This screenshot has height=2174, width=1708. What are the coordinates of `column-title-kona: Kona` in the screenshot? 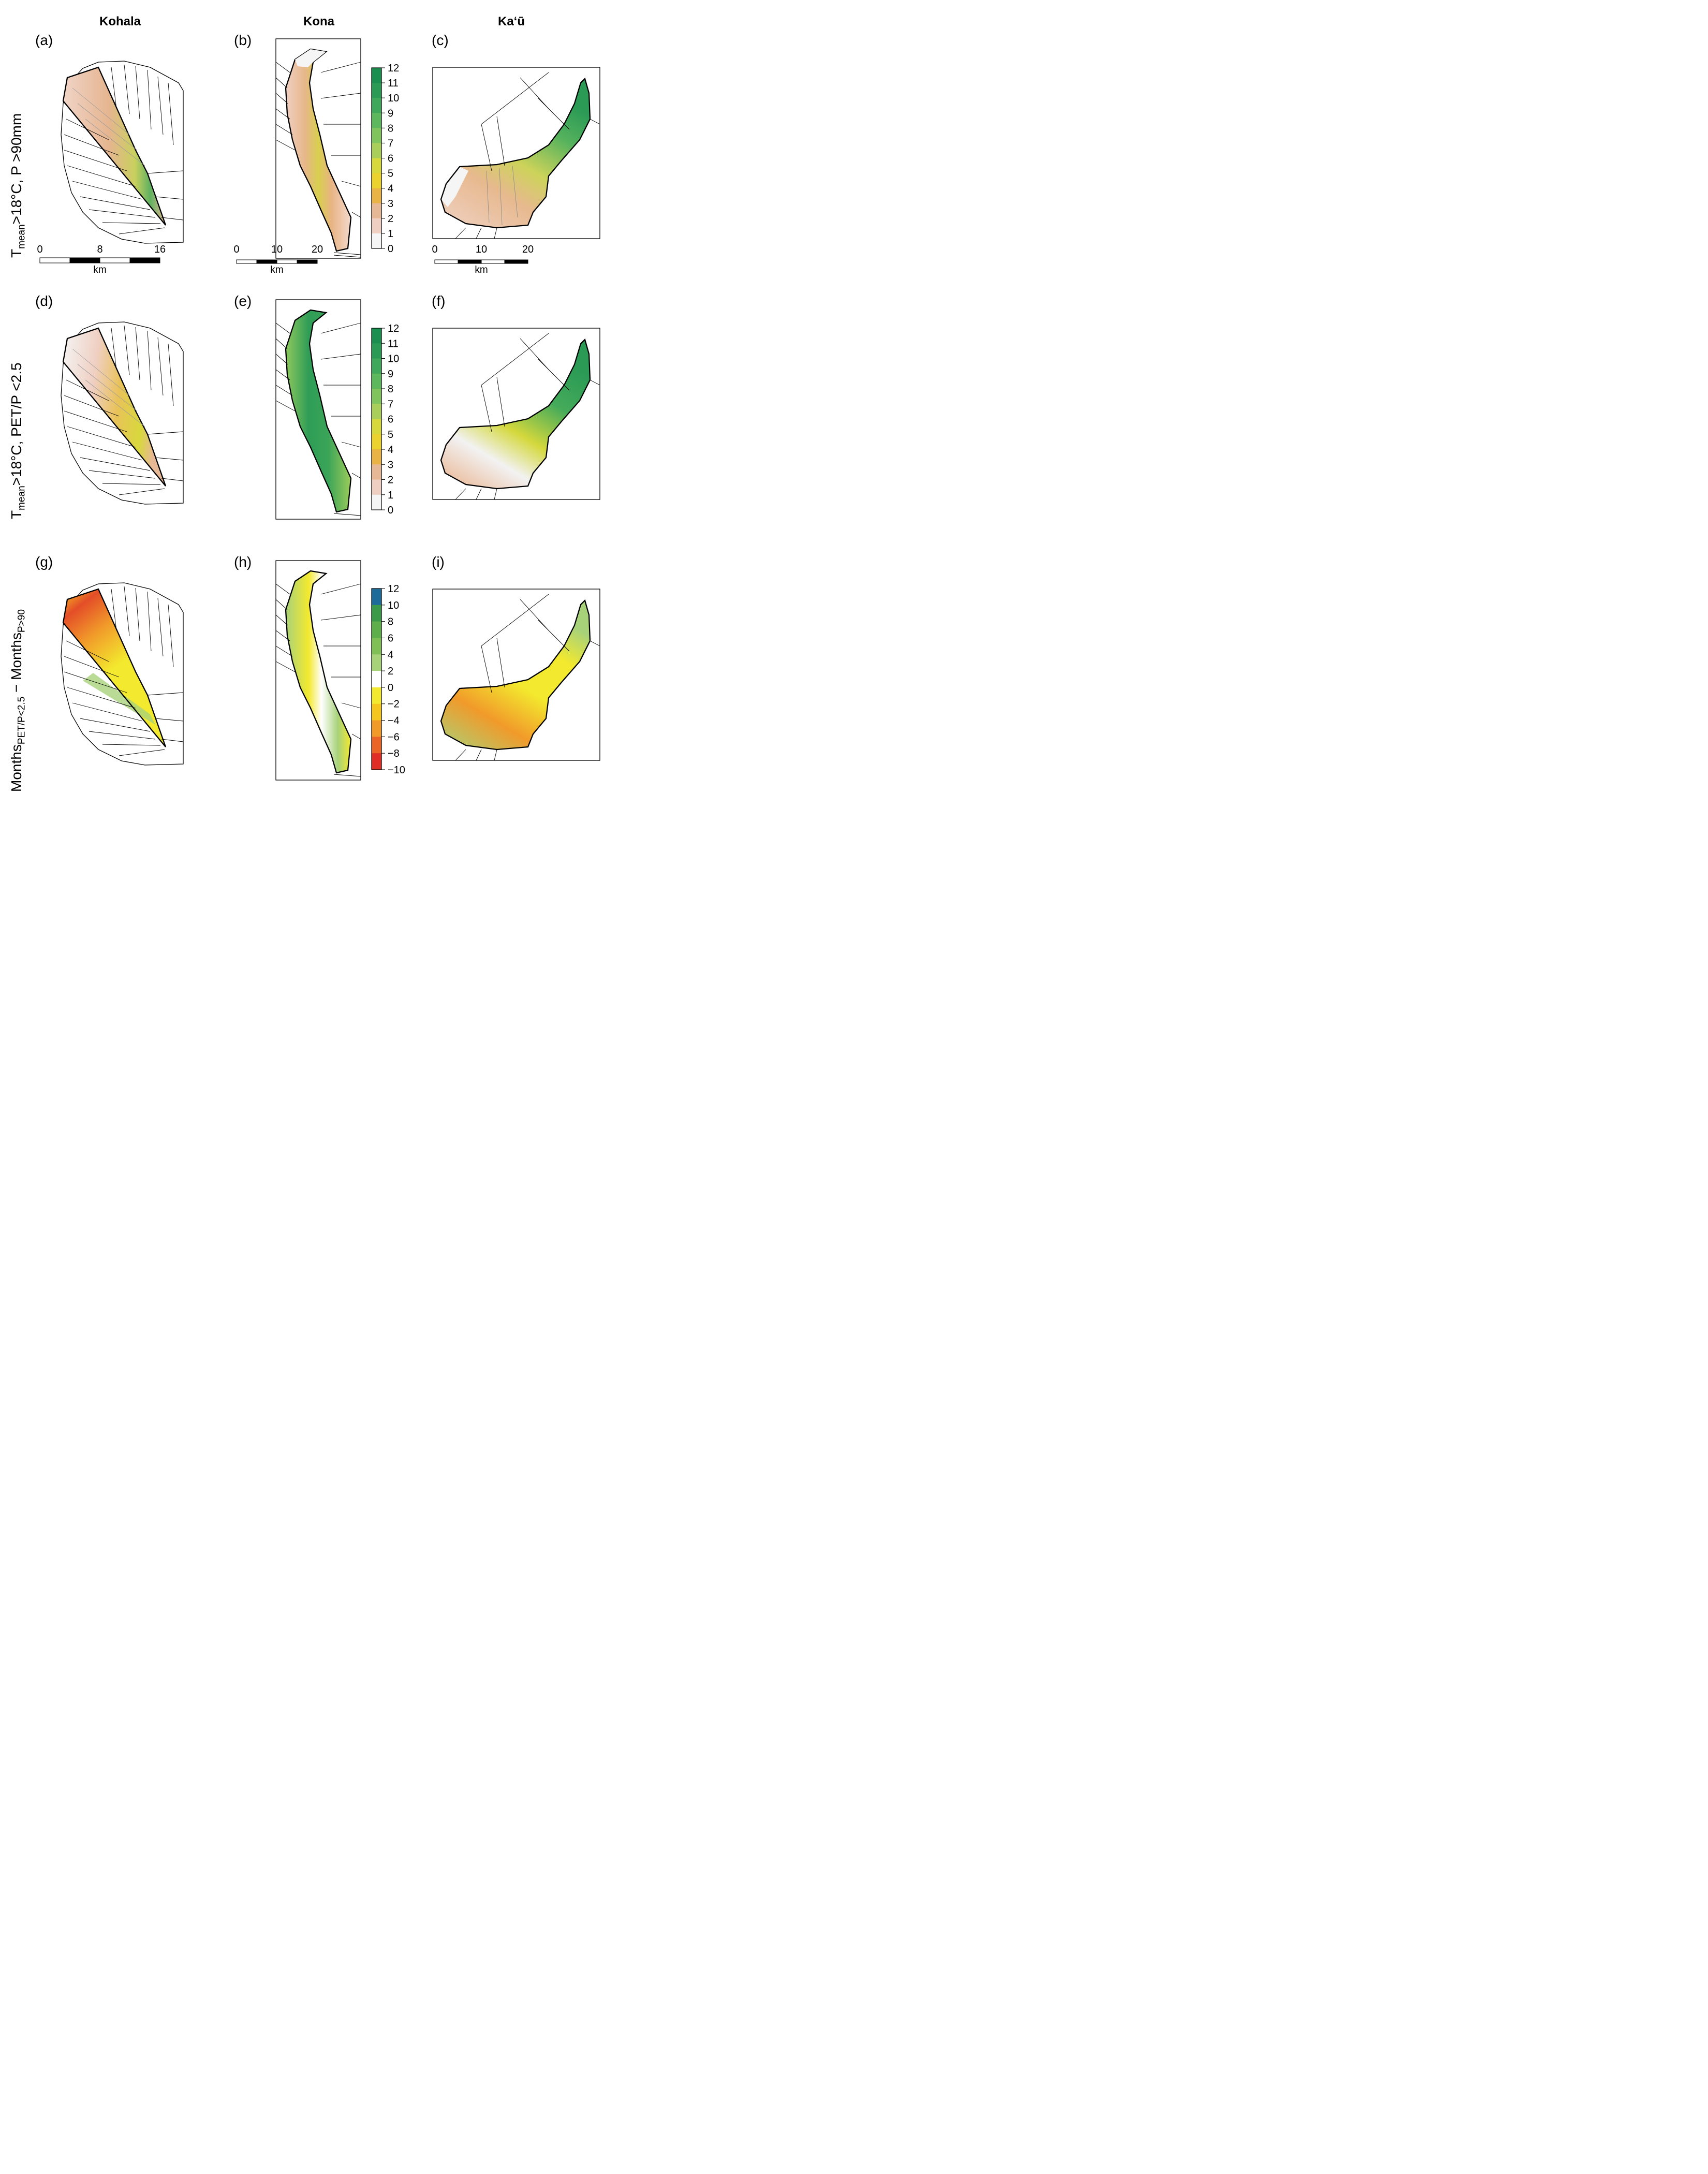 It's located at (318, 21).